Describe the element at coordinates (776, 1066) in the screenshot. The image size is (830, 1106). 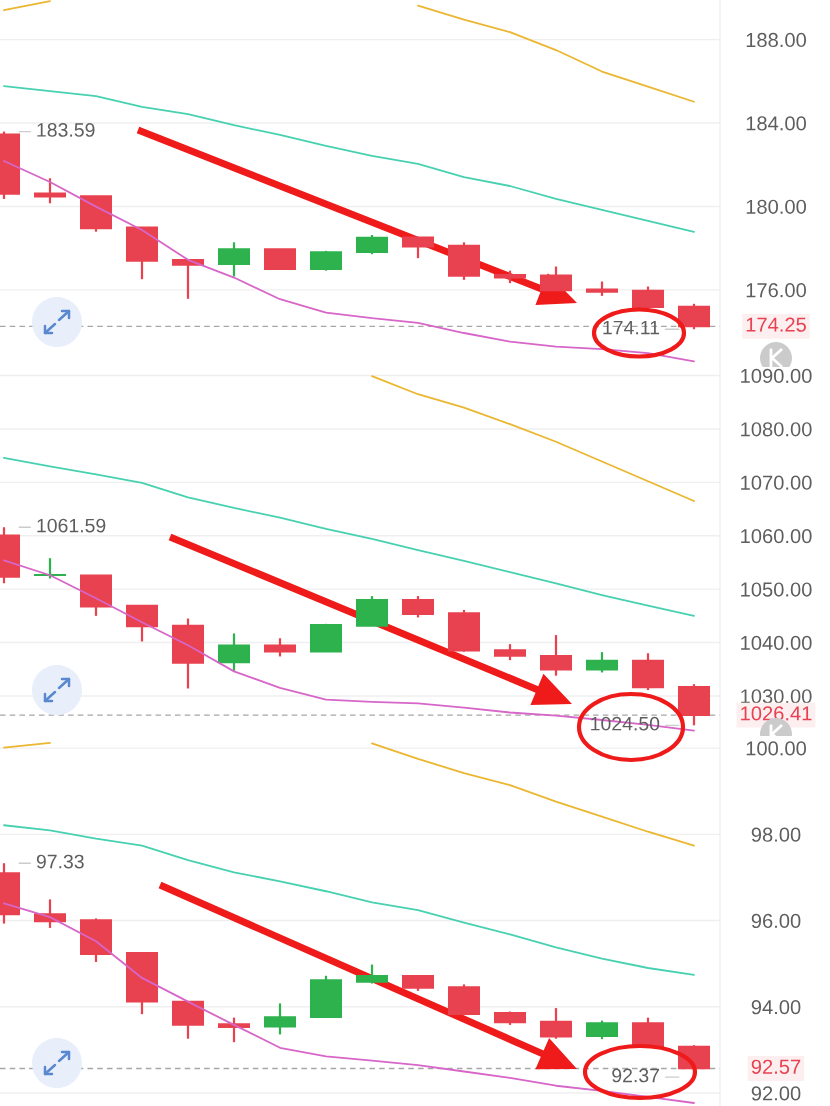
I see `ref-line-label: 92.57` at that location.